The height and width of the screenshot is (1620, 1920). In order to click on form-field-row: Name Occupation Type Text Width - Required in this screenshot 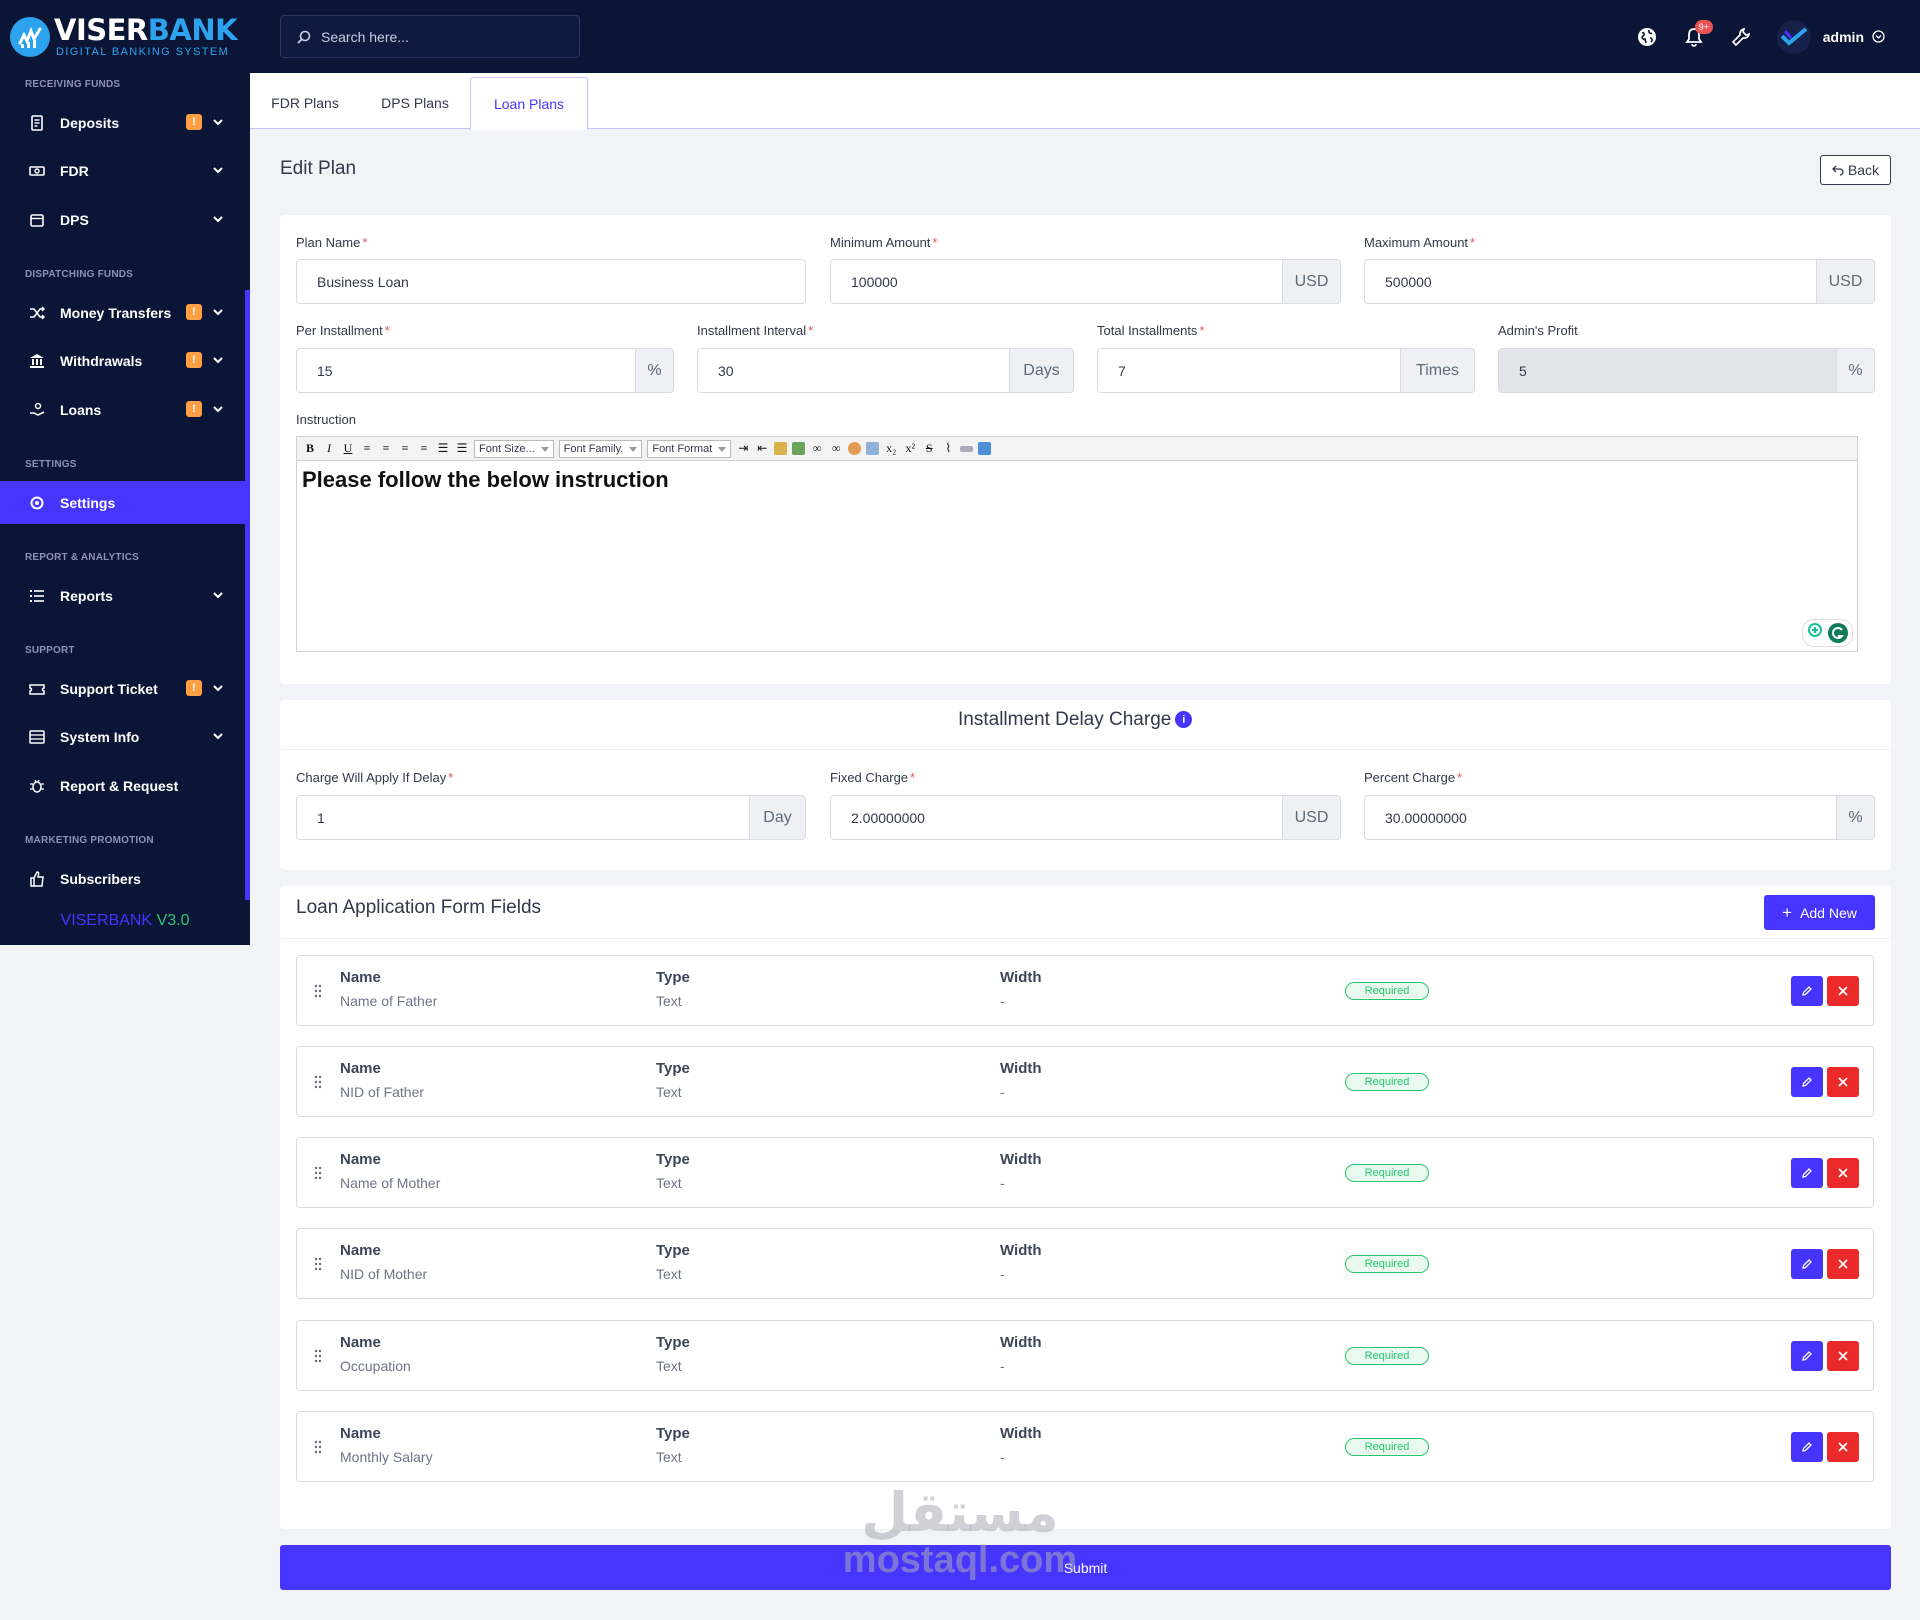, I will do `click(1085, 1355)`.